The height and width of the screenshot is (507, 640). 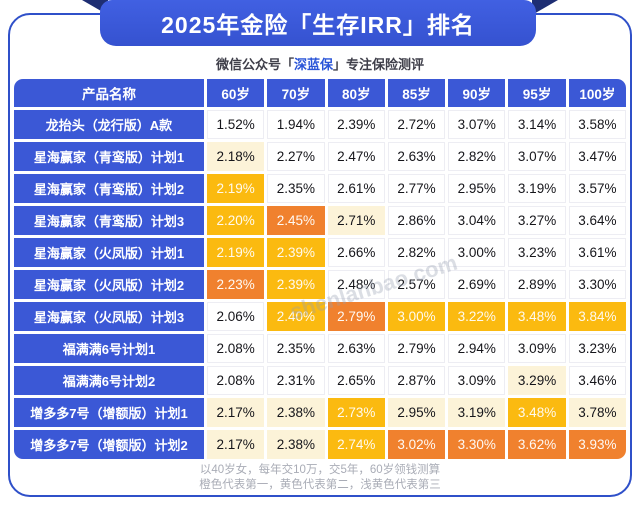 I want to click on irr-value-cell: 2.38%, so click(x=296, y=444).